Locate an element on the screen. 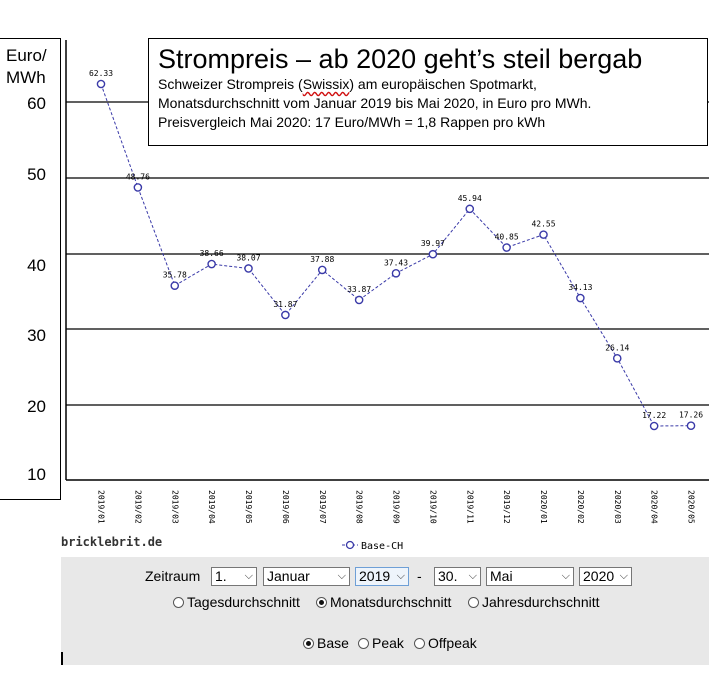  to-month-select: Mai ⌵ is located at coordinates (530, 576).